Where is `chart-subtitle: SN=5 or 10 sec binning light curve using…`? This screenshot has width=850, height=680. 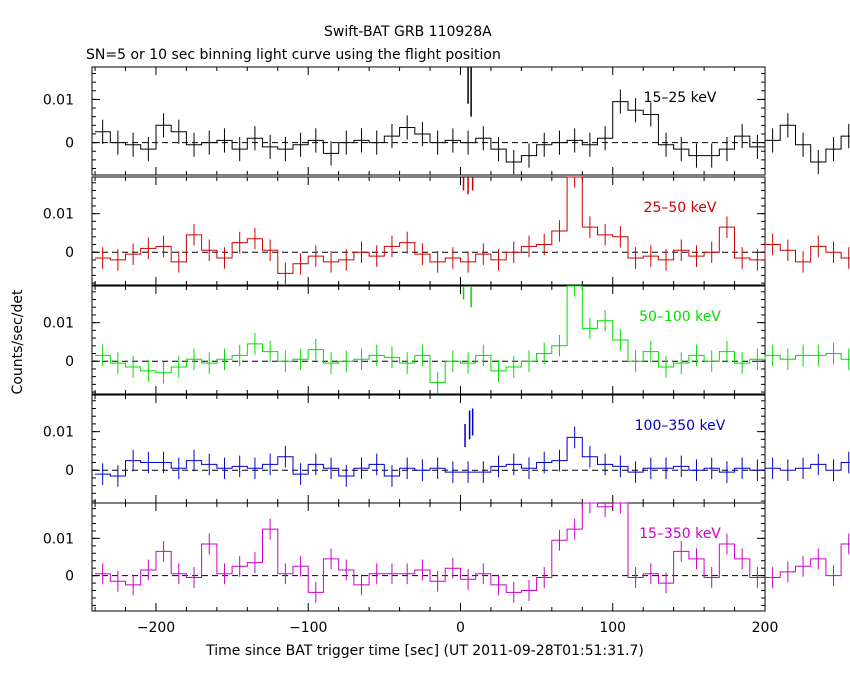 chart-subtitle: SN=5 or 10 sec binning light curve using… is located at coordinates (293, 55).